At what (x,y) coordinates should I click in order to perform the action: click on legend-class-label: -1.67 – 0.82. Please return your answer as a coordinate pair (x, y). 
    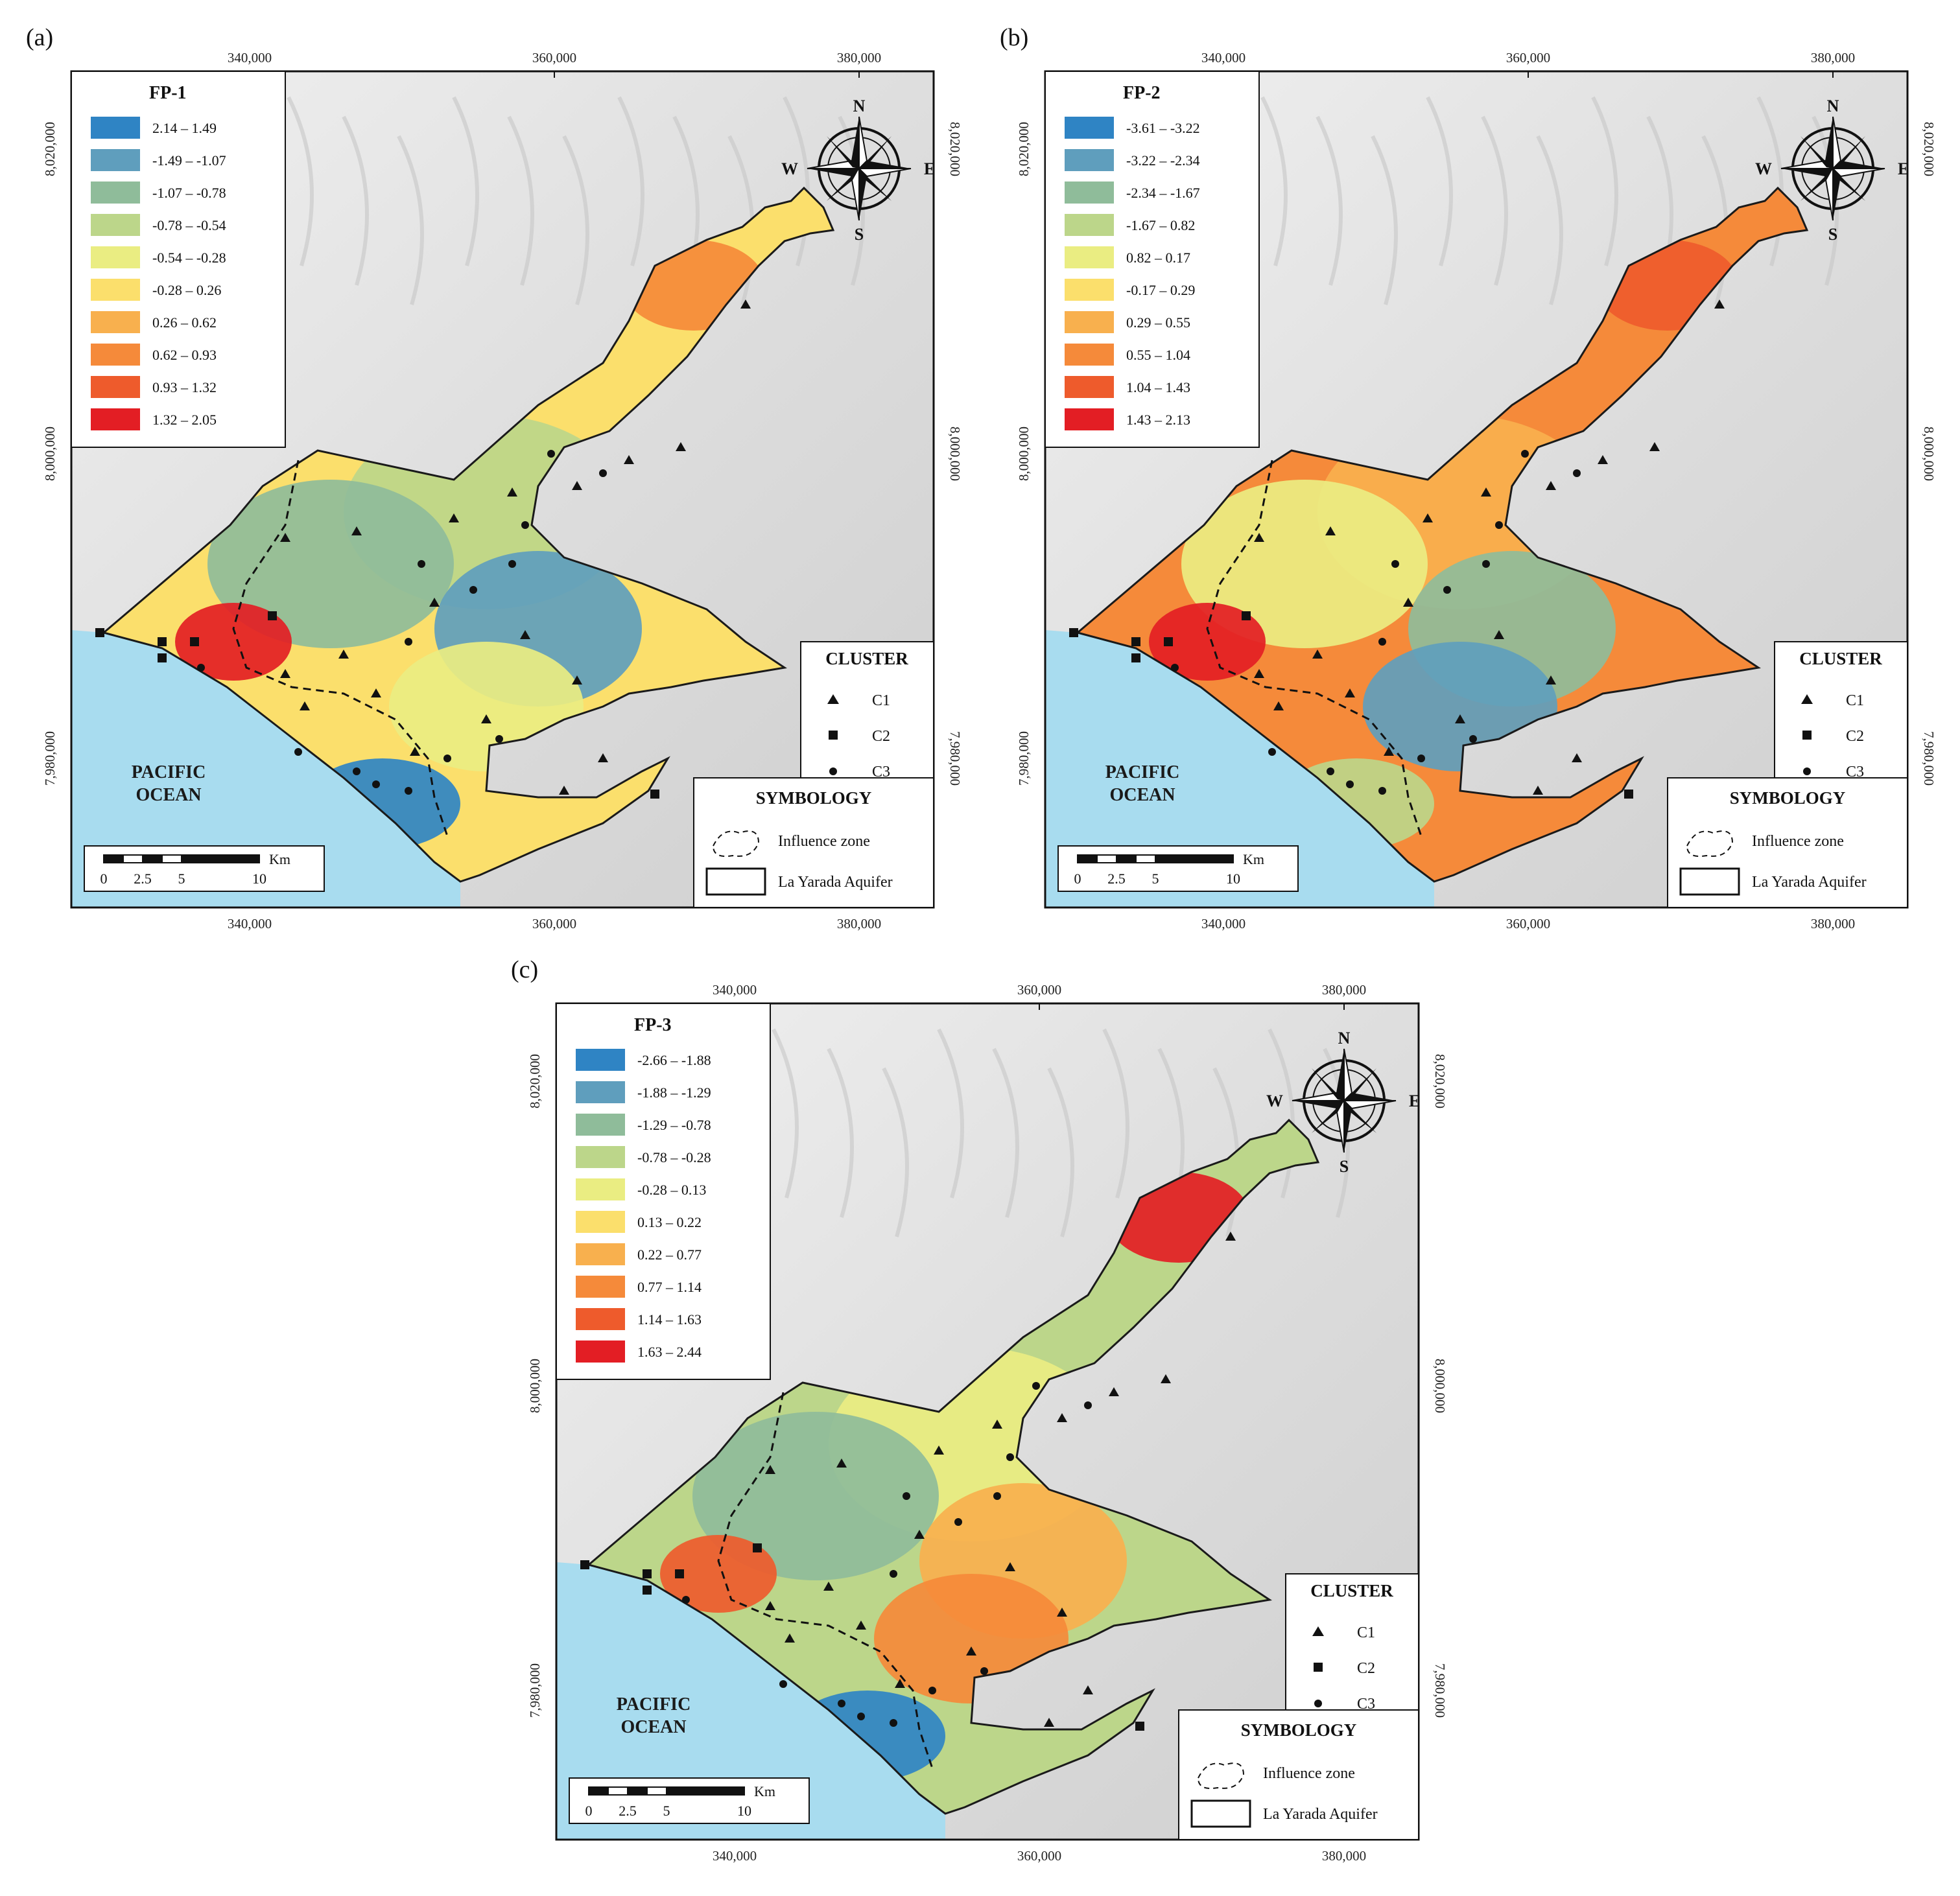
    Looking at the image, I should click on (1160, 225).